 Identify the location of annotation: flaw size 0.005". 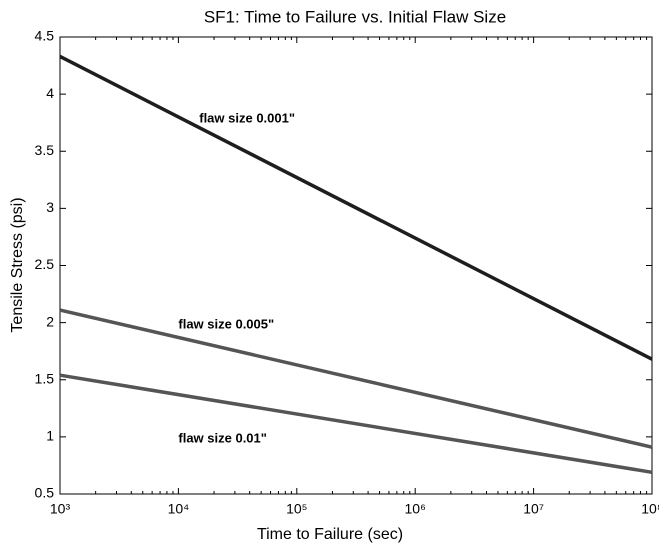
(226, 323).